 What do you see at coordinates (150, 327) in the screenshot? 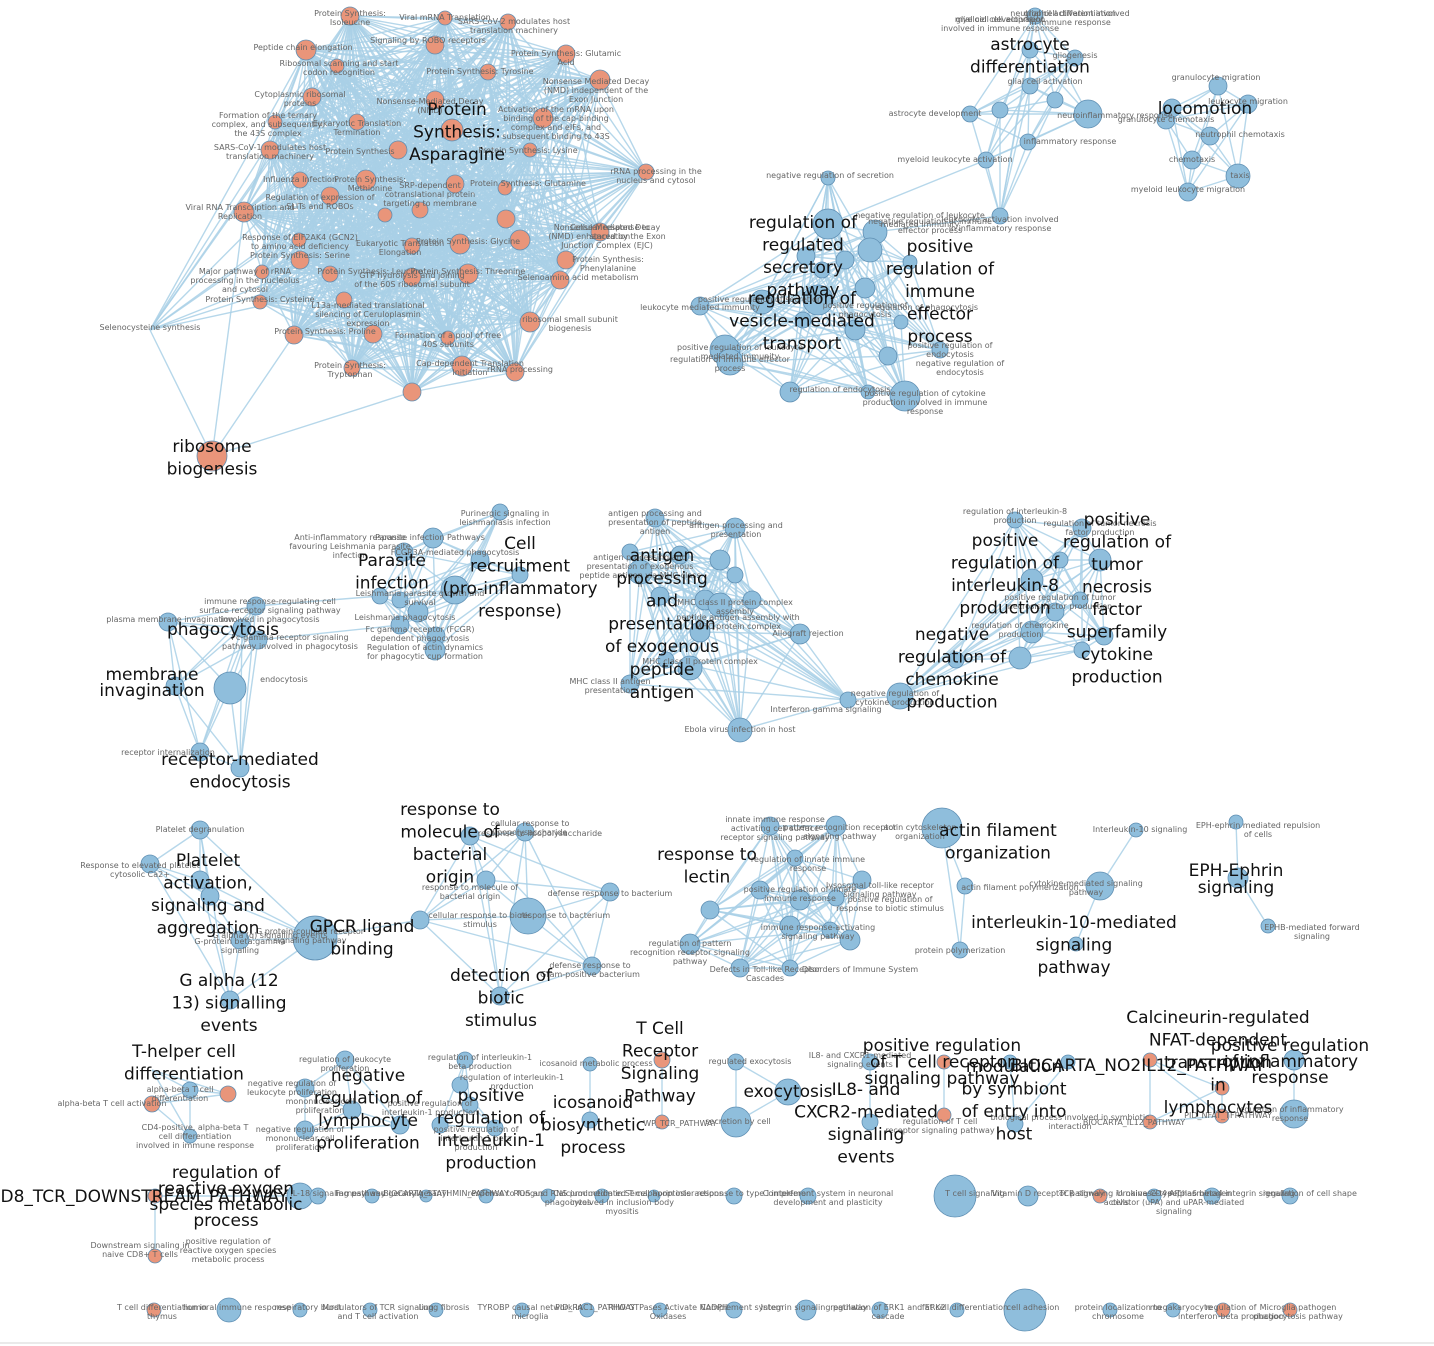
I see `term-label: Selenocysteine synthesis` at bounding box center [150, 327].